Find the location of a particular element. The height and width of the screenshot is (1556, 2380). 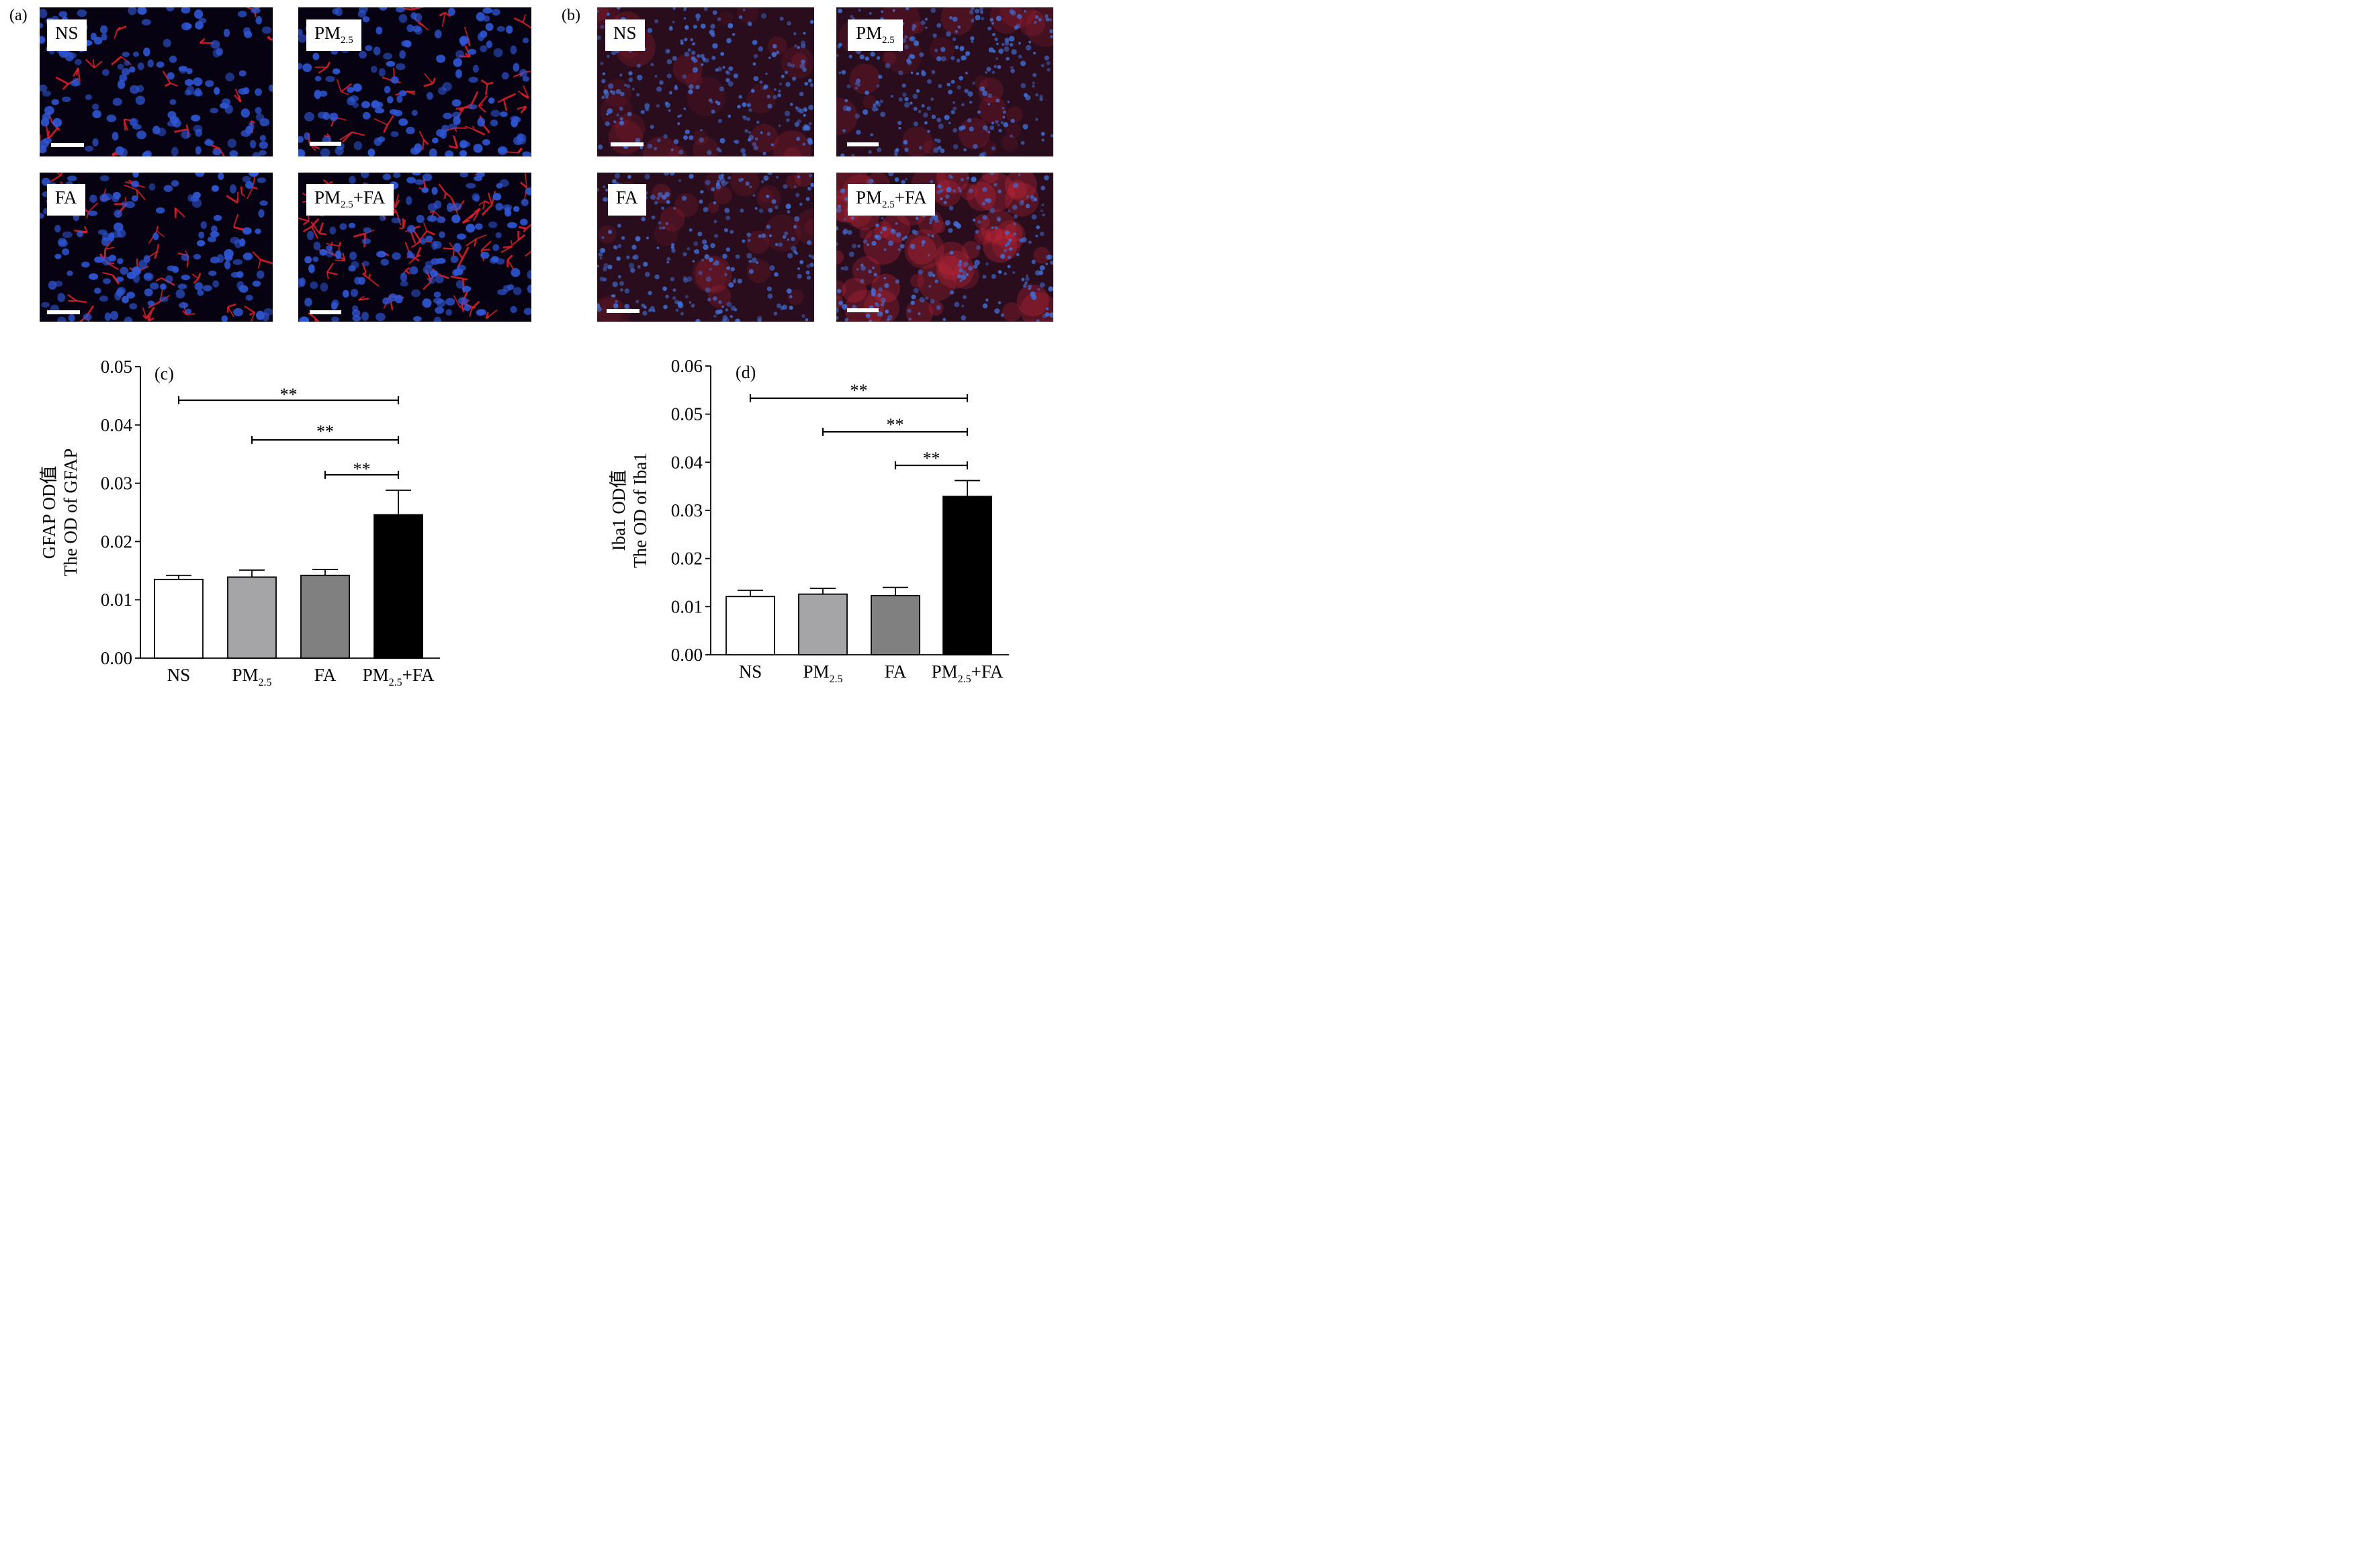

tag-main: PM is located at coordinates (869, 197).